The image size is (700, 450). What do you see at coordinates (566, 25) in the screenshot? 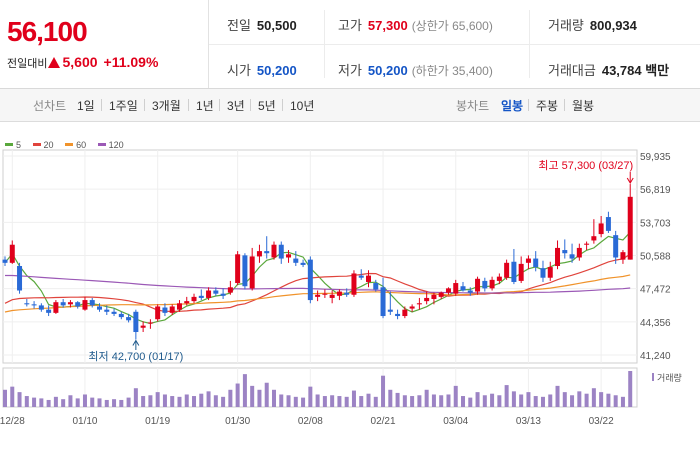
I see `volume-label: 거래량` at bounding box center [566, 25].